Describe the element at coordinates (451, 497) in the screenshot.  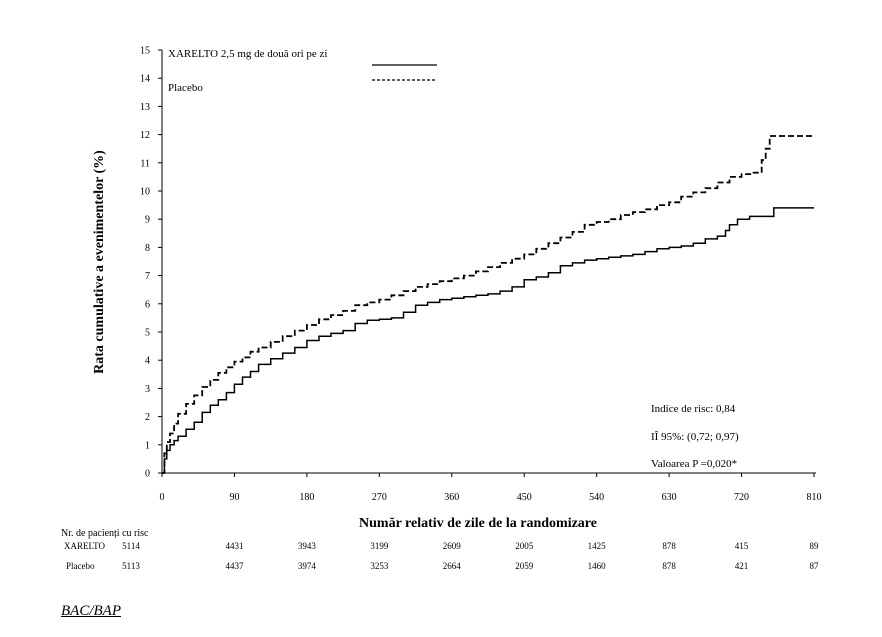
I see `x-tick-label: 360` at that location.